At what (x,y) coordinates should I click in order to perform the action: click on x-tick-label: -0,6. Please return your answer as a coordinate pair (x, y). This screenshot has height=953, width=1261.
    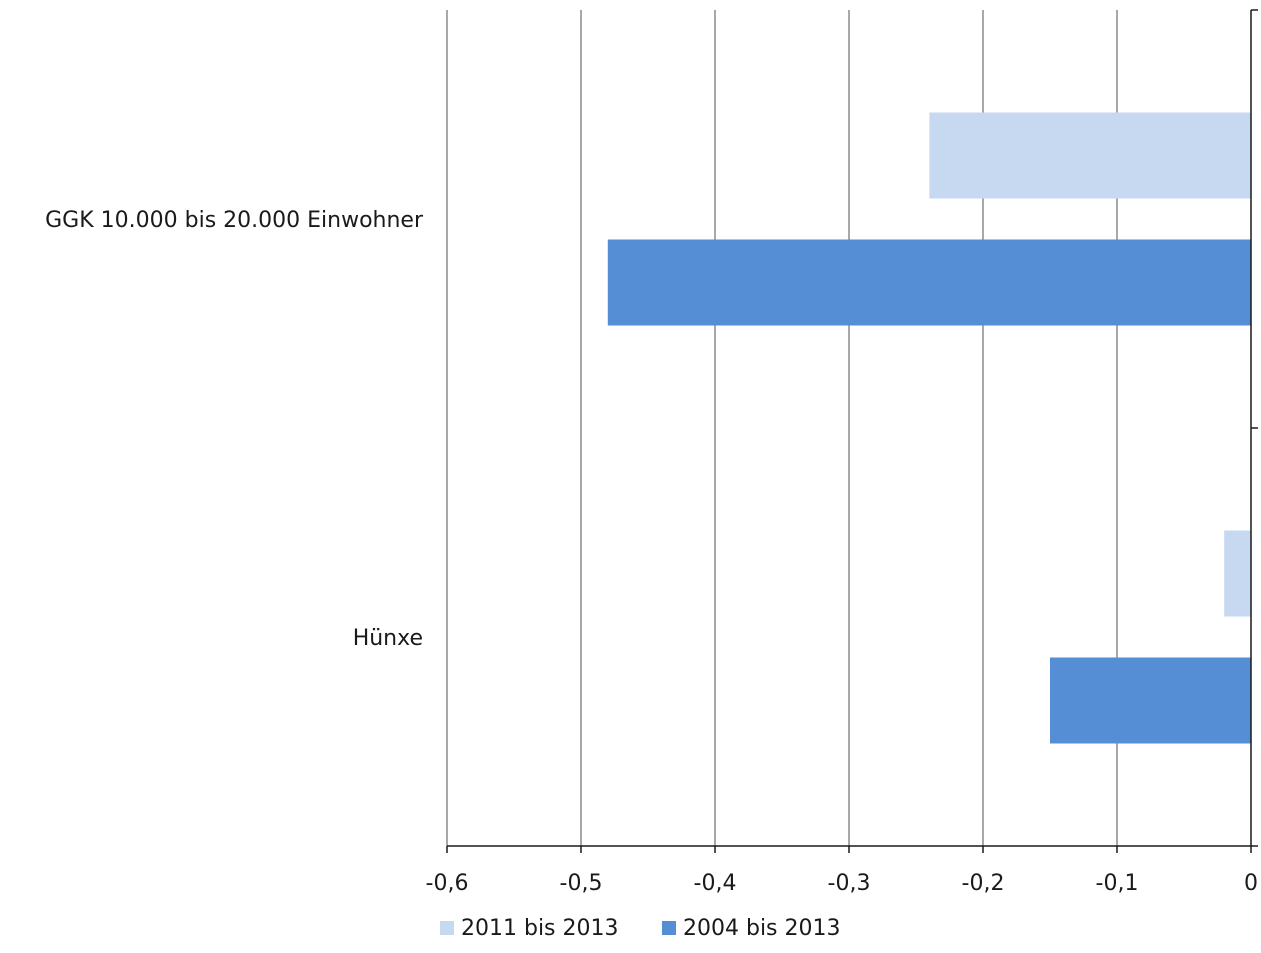
    Looking at the image, I should click on (447, 883).